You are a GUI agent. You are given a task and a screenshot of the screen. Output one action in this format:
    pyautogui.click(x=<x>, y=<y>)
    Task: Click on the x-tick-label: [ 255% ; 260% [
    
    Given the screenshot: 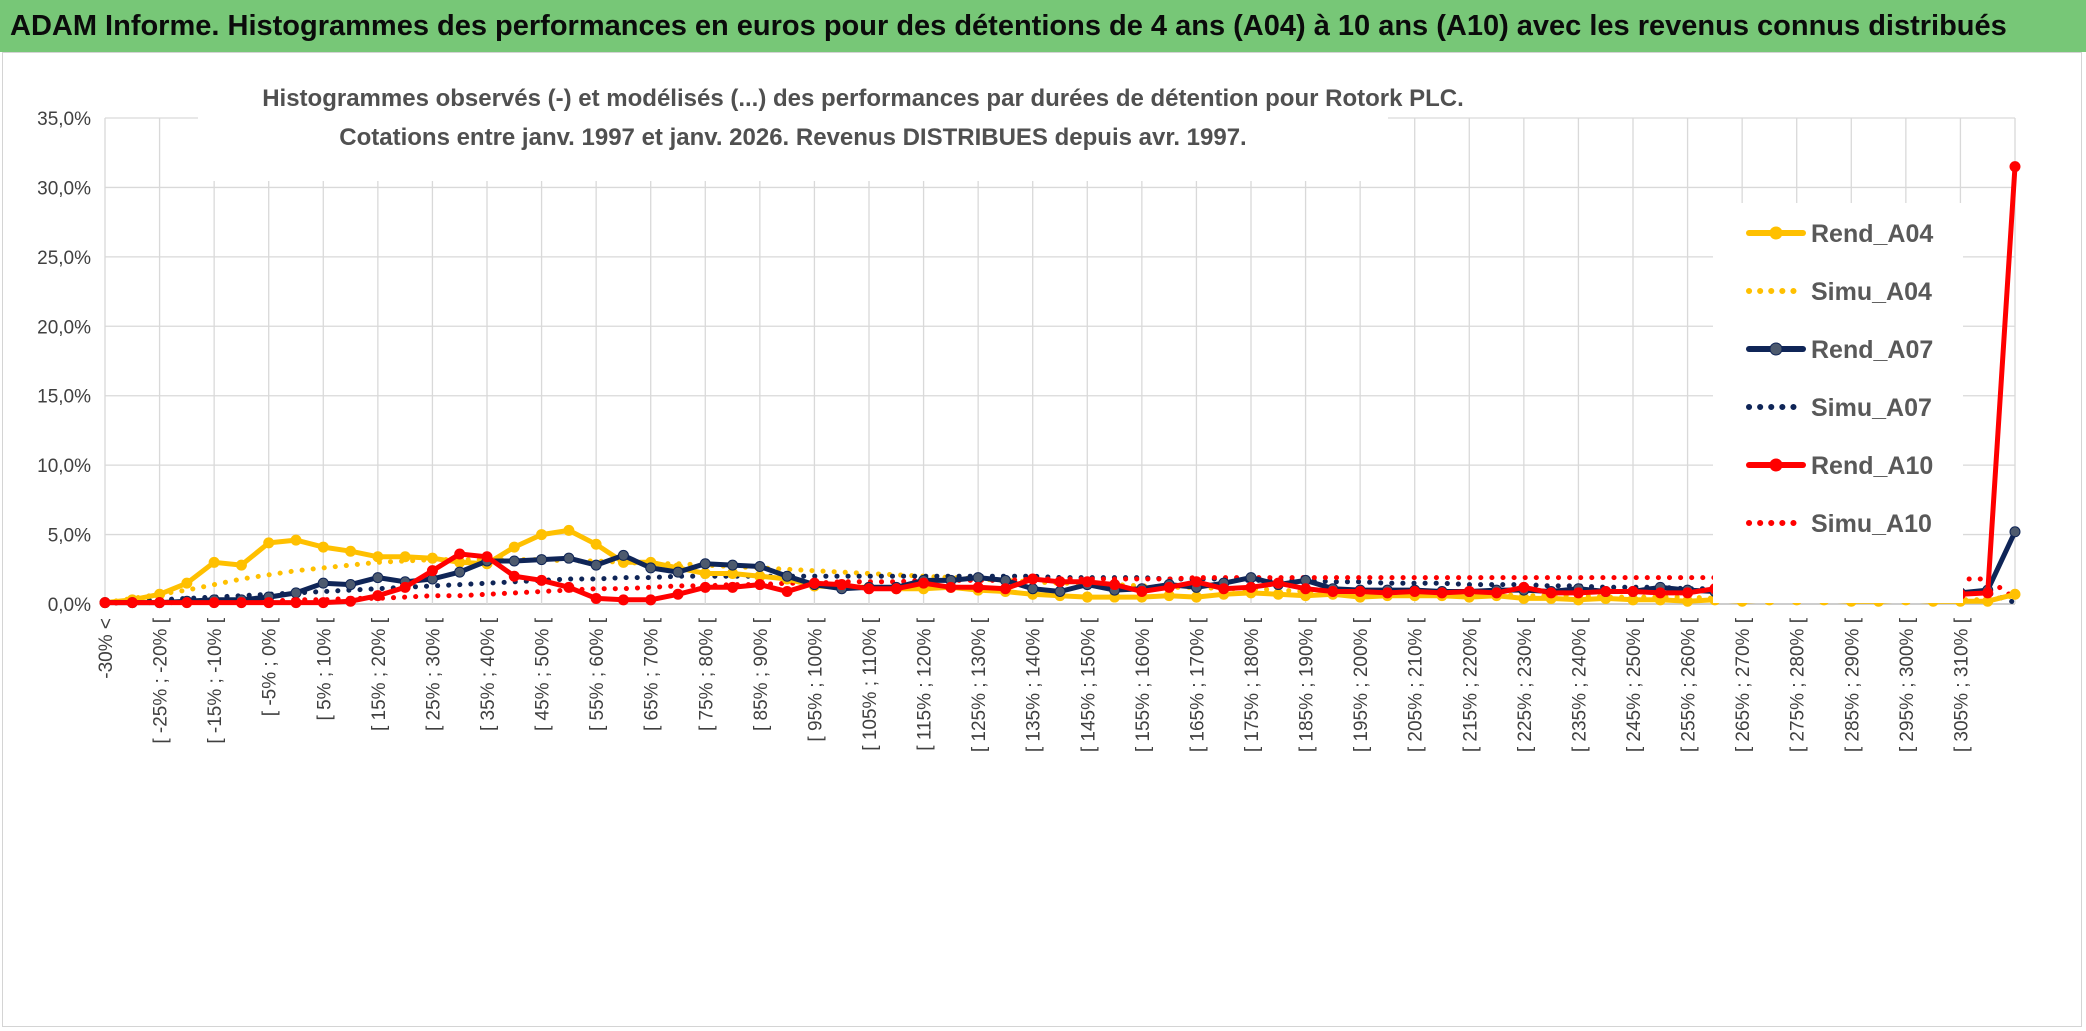 What is the action you would take?
    pyautogui.click(x=1689, y=684)
    